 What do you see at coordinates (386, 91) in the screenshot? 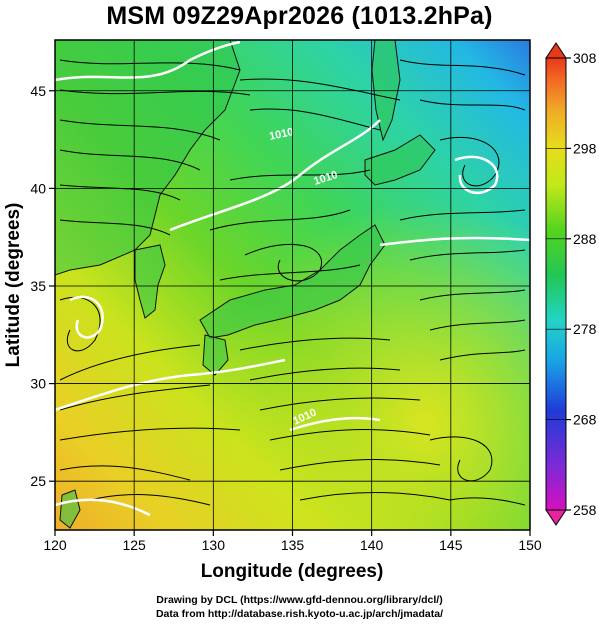
I see `sakhalin` at bounding box center [386, 91].